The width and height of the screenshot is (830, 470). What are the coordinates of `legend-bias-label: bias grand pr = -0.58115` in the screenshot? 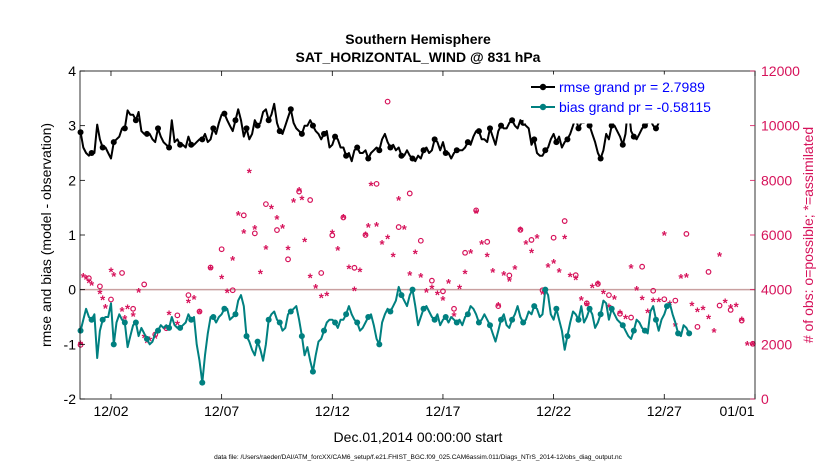 It's located at (635, 107).